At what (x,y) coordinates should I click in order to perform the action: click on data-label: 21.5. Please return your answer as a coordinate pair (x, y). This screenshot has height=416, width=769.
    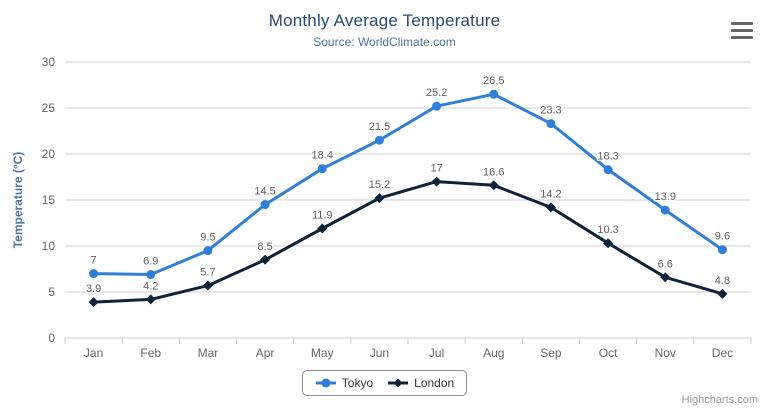
    Looking at the image, I should click on (379, 127).